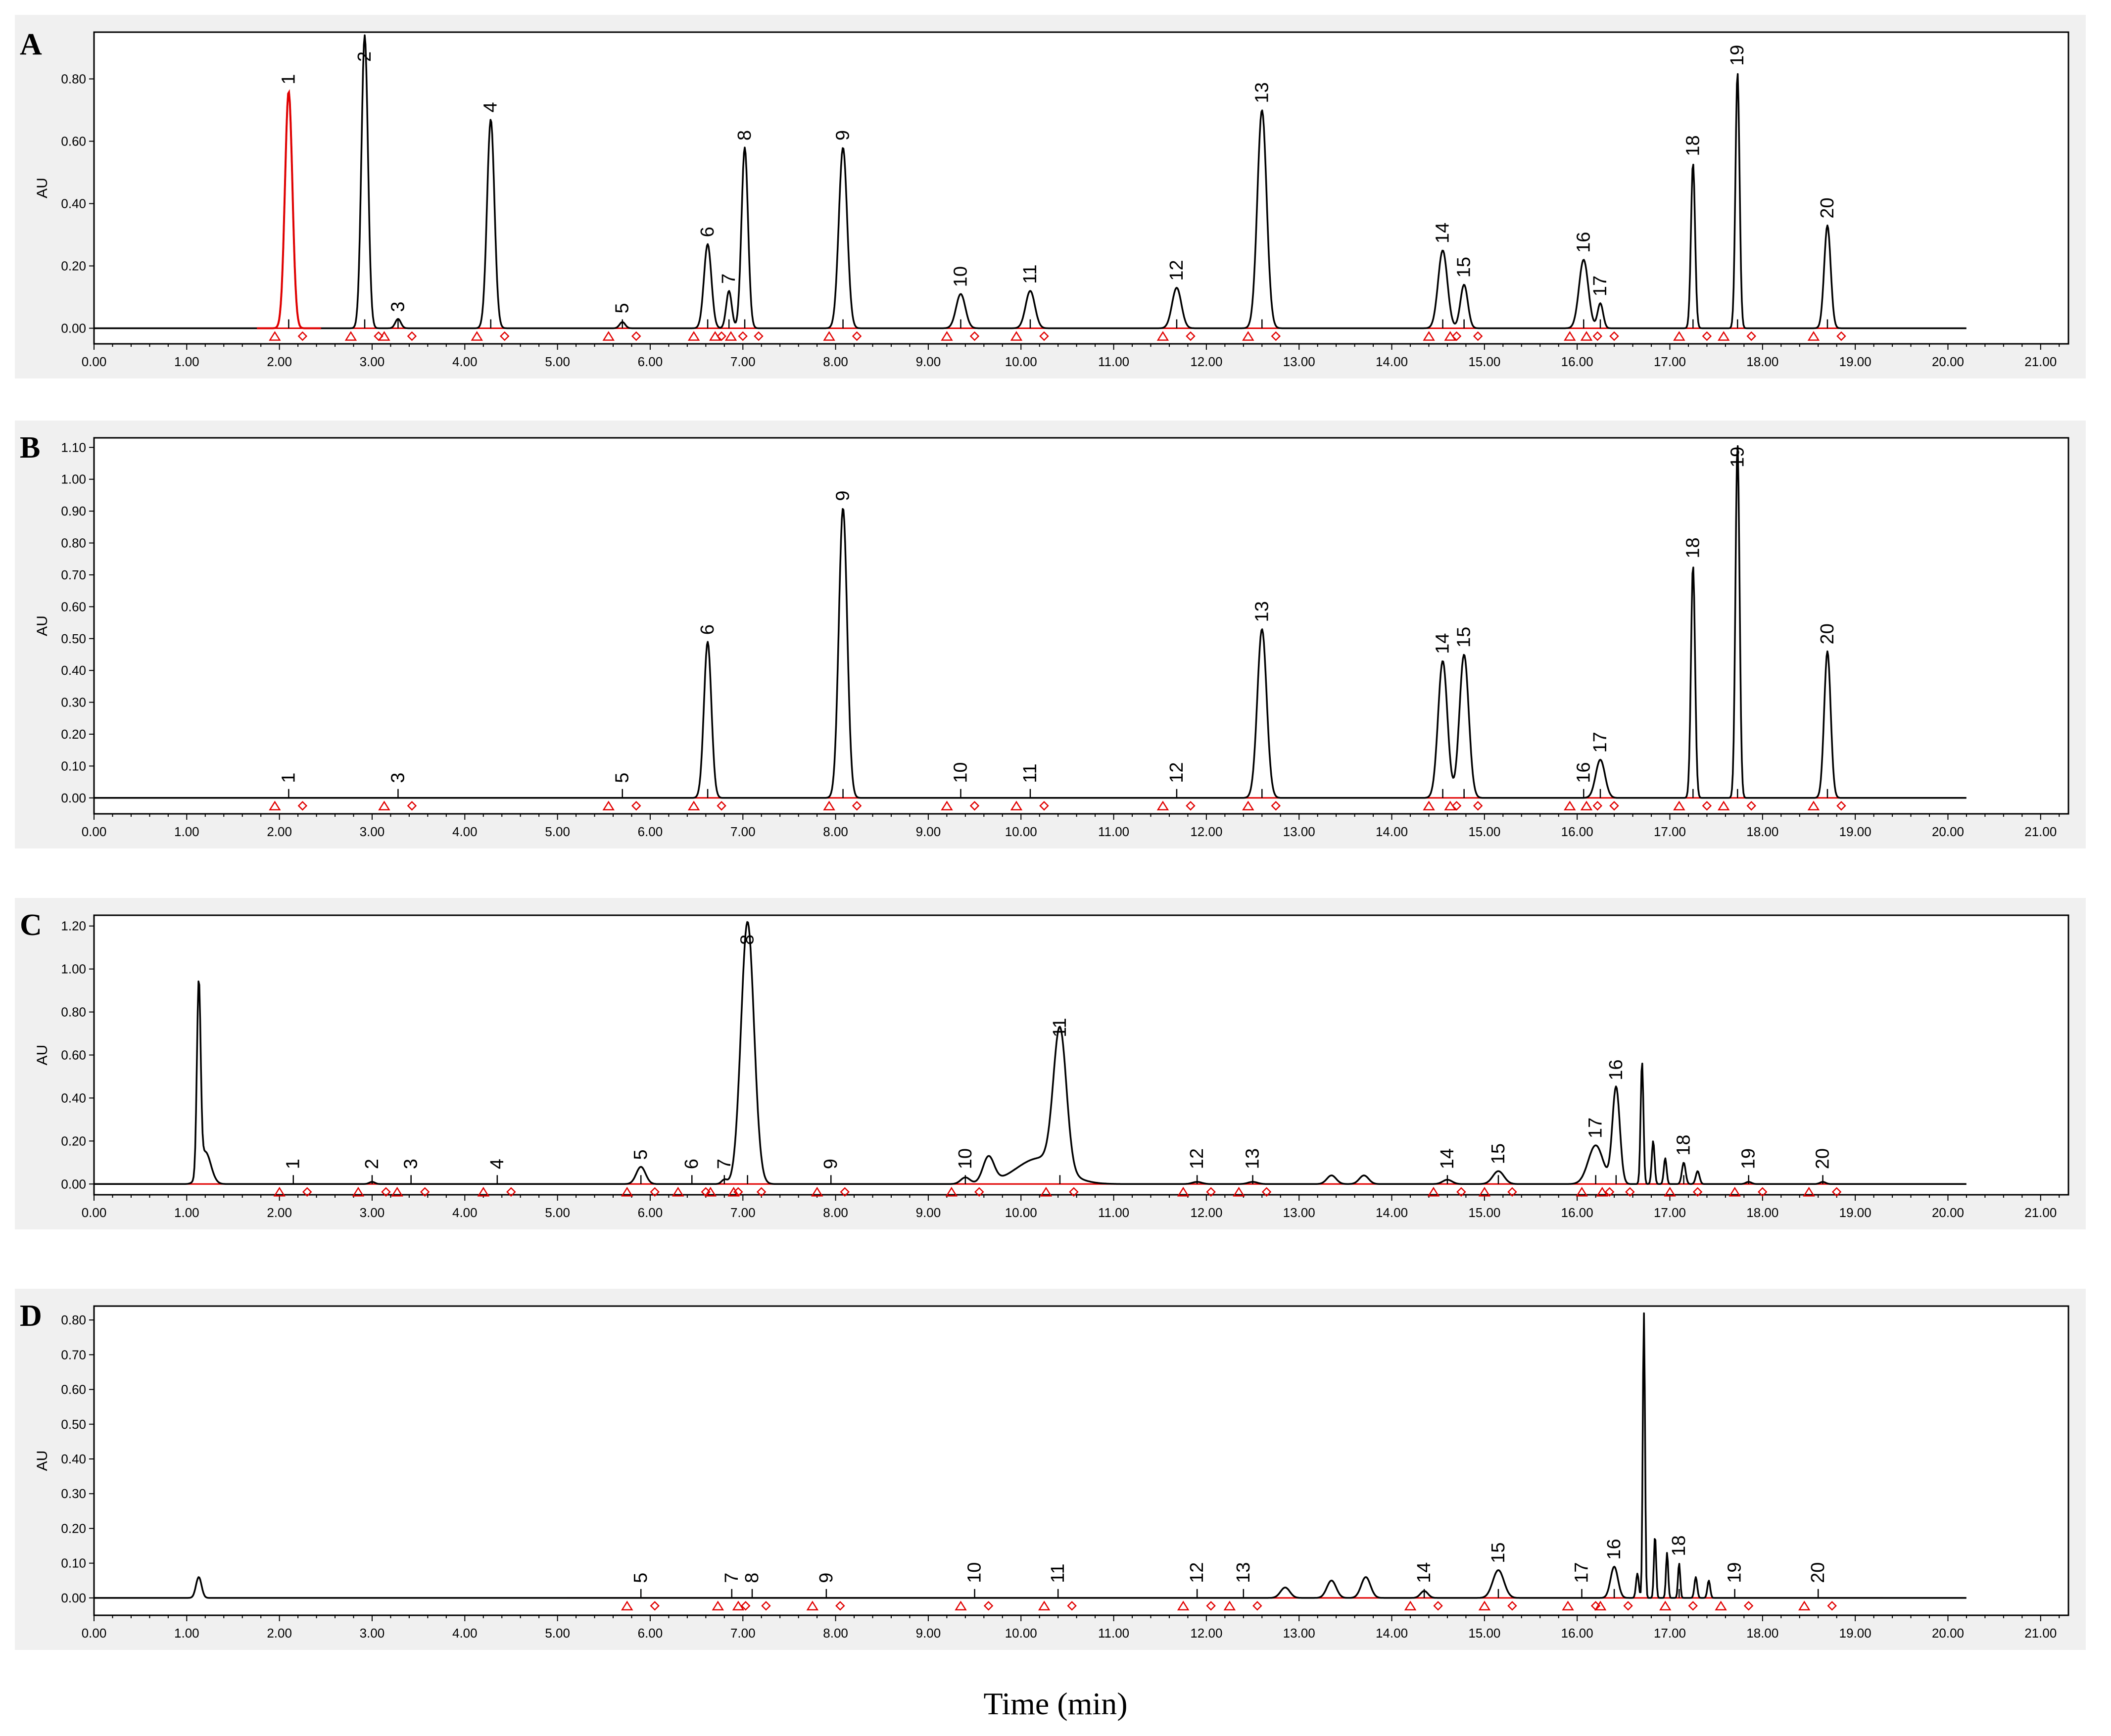 Image resolution: width=2111 pixels, height=1736 pixels. Describe the element at coordinates (1392, 1633) in the screenshot. I see `x-tick-label: 14.00` at that location.